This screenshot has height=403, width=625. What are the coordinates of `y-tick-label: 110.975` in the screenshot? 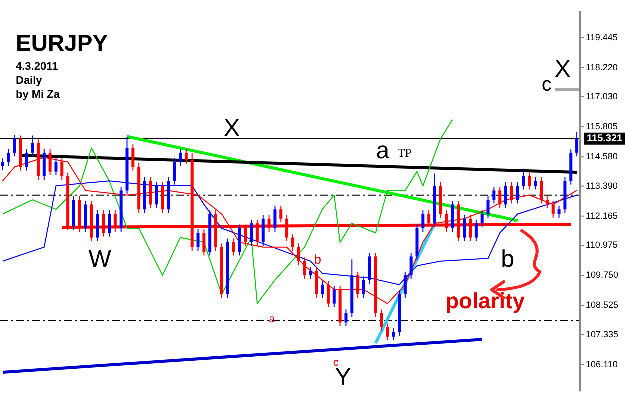 It's located at (602, 245).